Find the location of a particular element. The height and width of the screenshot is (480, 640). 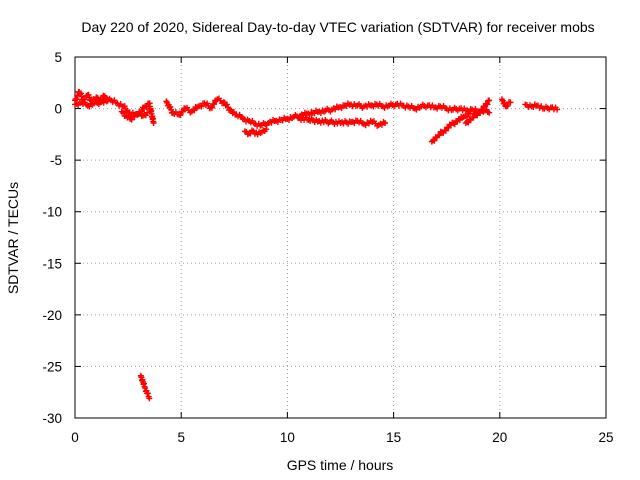

x-tick-label: 20 is located at coordinates (499, 437).